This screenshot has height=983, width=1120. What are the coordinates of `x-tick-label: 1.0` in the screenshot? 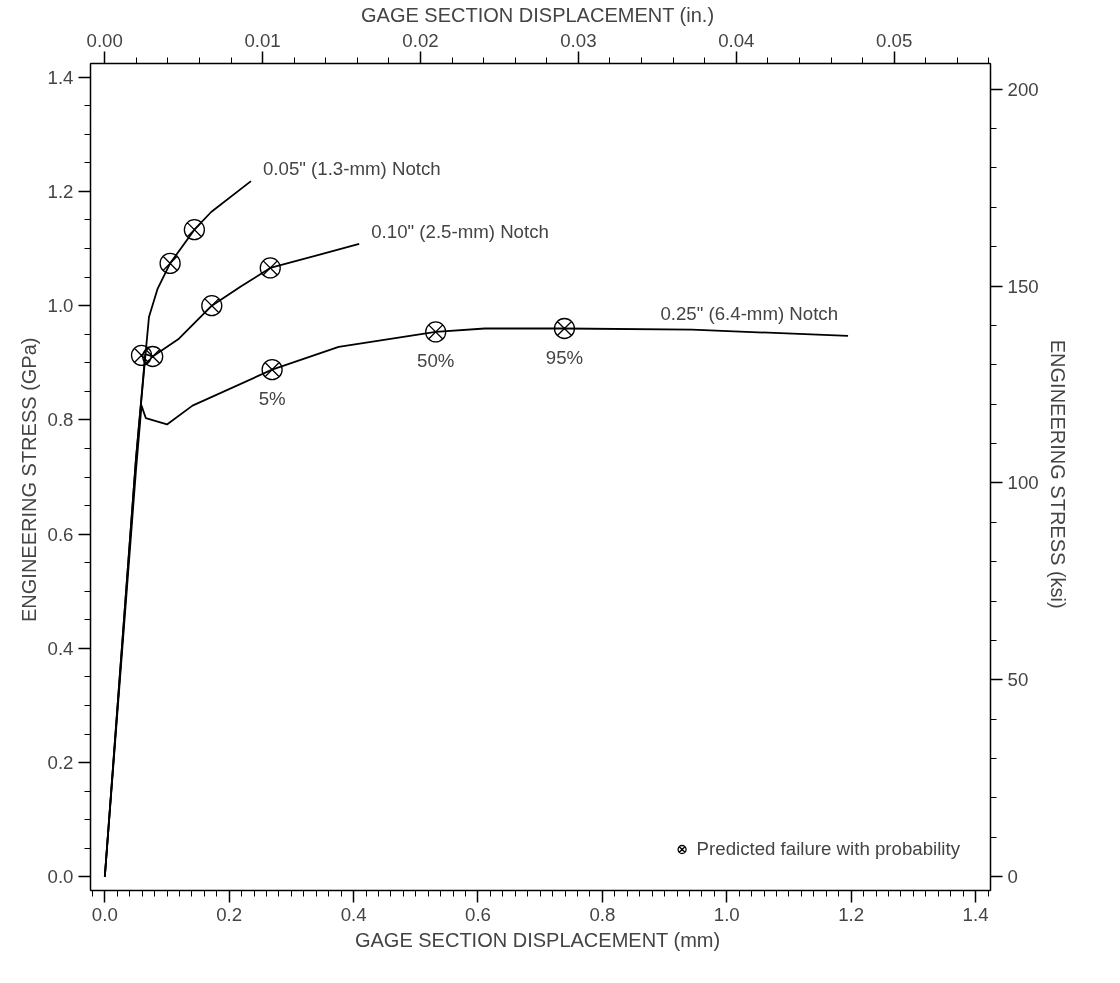 It's located at (726, 914).